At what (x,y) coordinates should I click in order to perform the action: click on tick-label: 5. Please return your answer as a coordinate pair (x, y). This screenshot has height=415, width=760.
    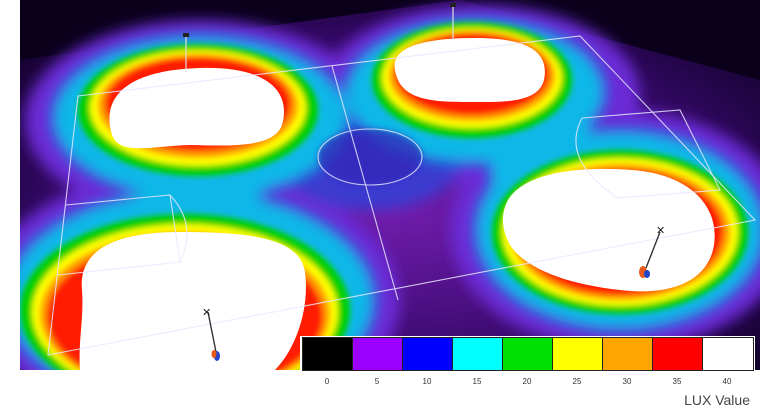
    Looking at the image, I should click on (377, 381).